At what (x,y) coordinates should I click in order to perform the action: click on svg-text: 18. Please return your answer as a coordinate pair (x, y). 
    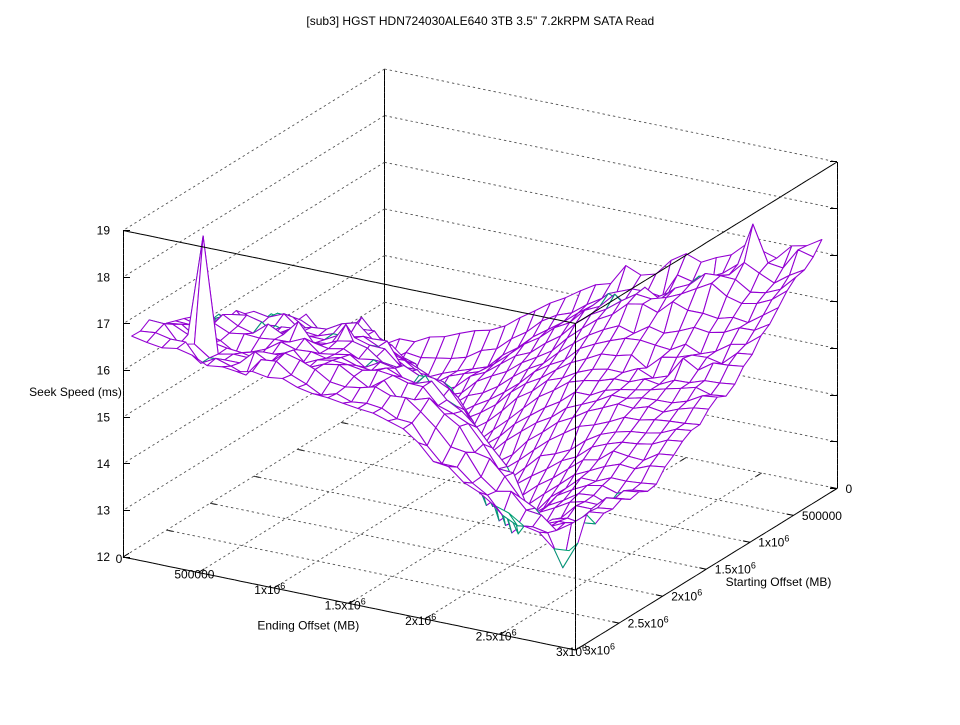
    Looking at the image, I should click on (104, 277).